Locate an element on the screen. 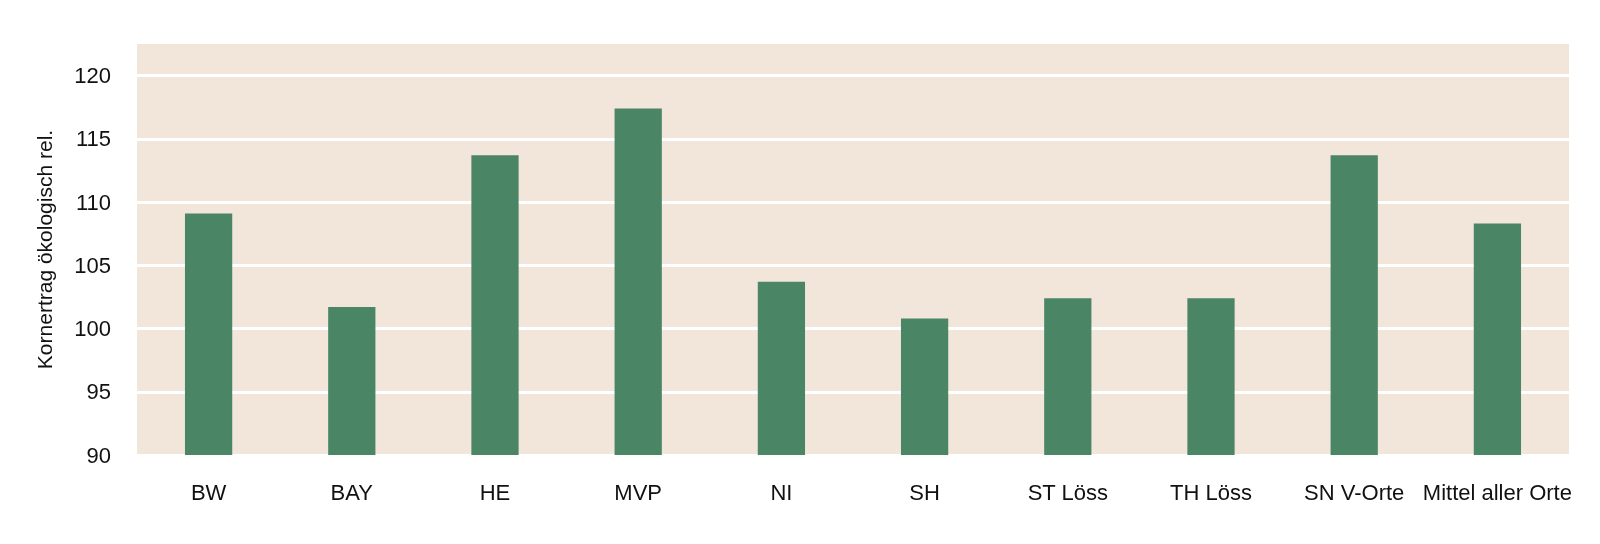  x-tick-label: SH is located at coordinates (924, 492).